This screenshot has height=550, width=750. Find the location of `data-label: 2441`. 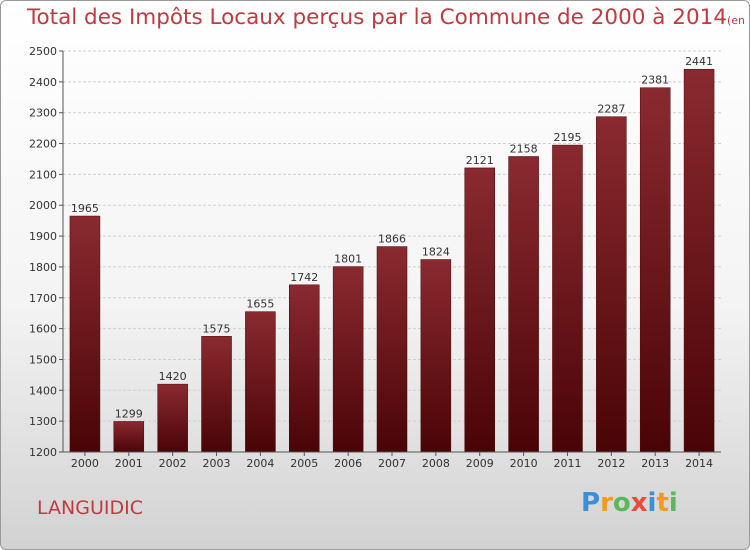

data-label: 2441 is located at coordinates (699, 61).